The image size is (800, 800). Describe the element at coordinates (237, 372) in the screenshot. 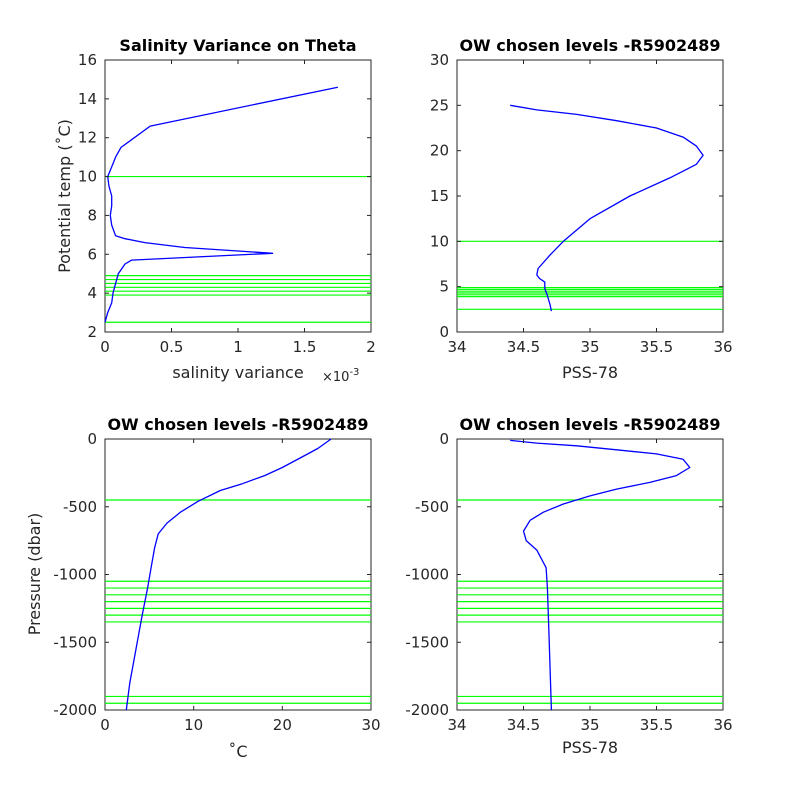

I see `x-axis-label: salinity variance` at that location.